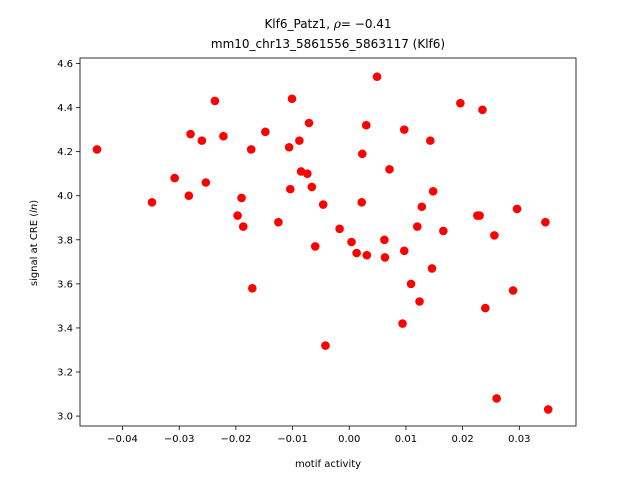 This screenshot has width=640, height=480. What do you see at coordinates (65, 284) in the screenshot?
I see `y-tick-label: 3.6` at bounding box center [65, 284].